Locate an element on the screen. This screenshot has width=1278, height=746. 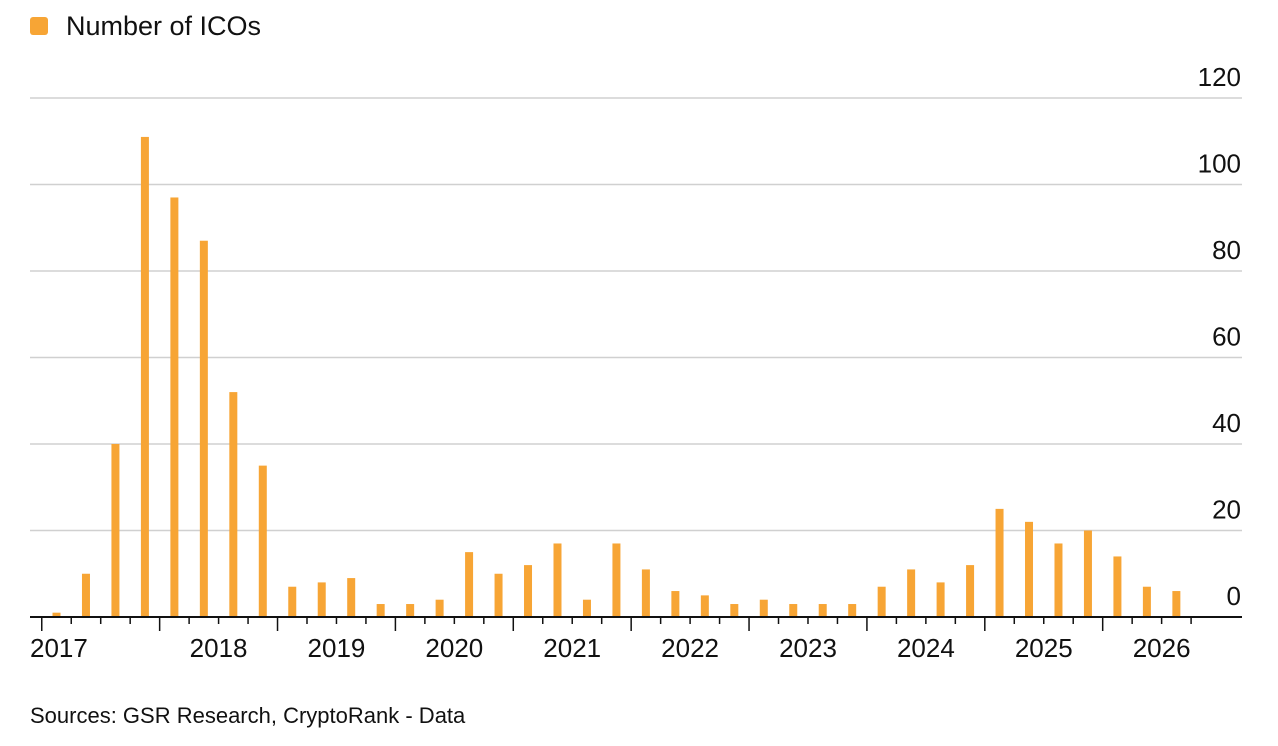
y-tick-label: 60 is located at coordinates (1226, 337).